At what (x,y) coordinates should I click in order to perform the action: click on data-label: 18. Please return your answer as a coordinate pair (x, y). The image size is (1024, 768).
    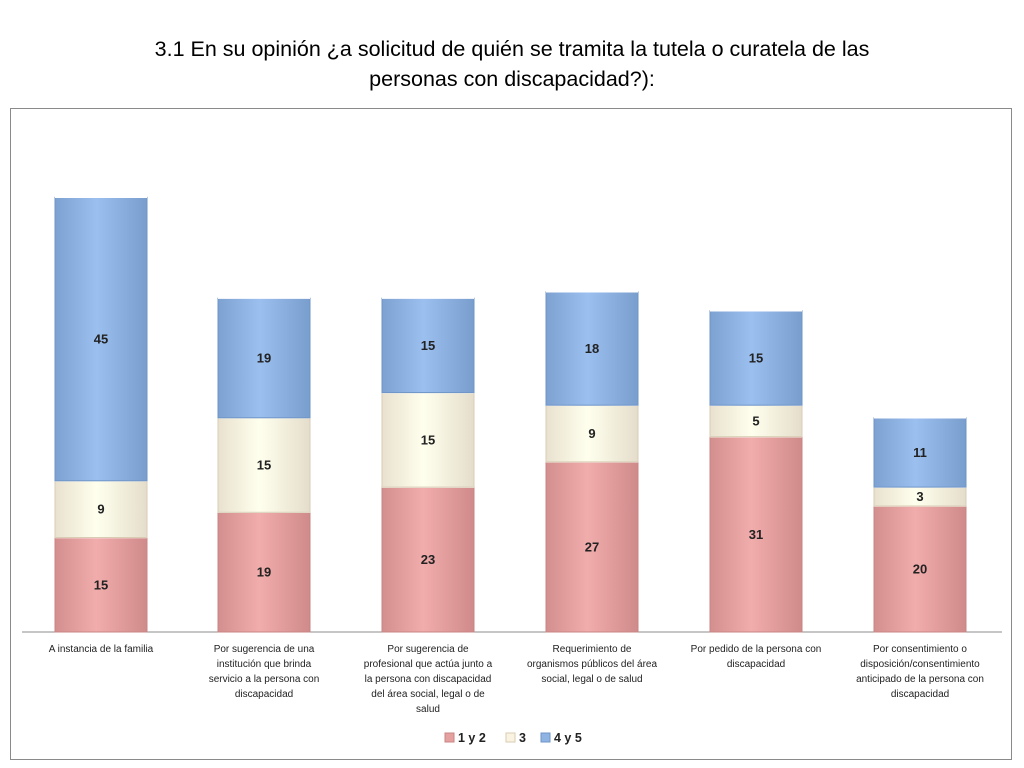
    Looking at the image, I should click on (592, 348).